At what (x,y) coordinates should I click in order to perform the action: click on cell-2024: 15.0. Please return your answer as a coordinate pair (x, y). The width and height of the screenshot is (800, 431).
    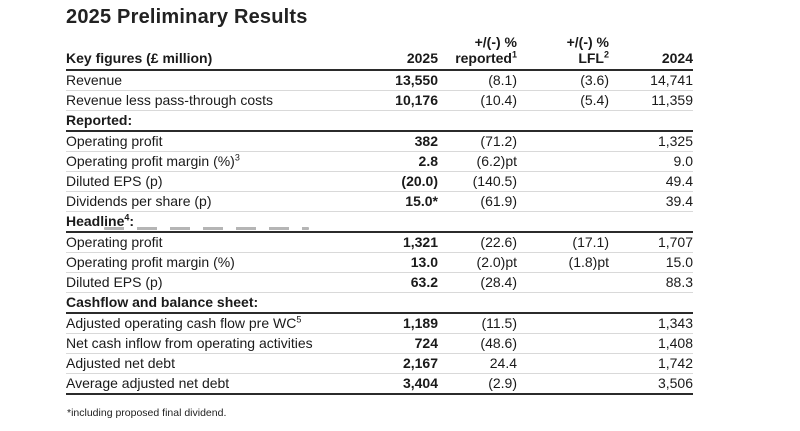
    Looking at the image, I should click on (651, 262).